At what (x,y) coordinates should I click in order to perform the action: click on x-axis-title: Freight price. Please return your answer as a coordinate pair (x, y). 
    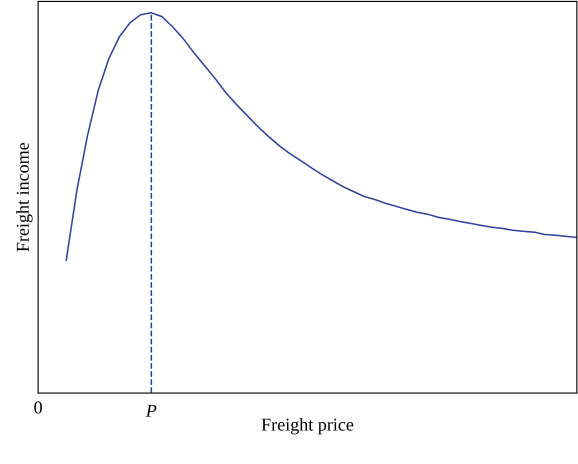
    Looking at the image, I should click on (308, 426).